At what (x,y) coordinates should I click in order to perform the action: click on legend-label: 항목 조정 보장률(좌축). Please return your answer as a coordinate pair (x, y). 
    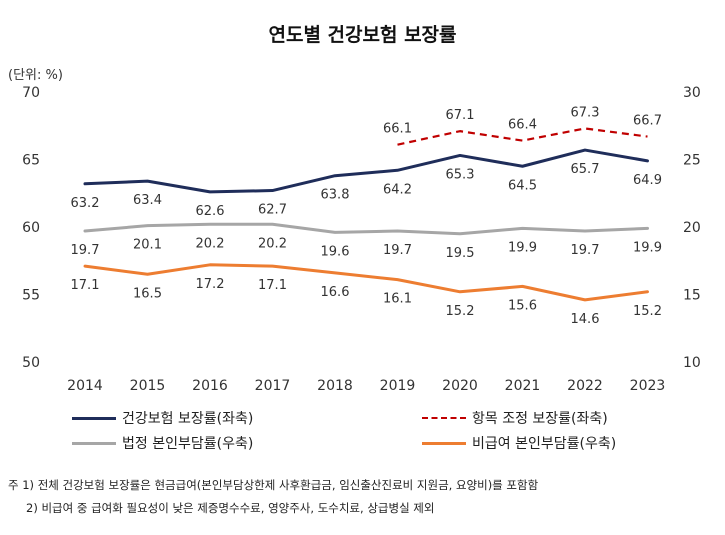
    Looking at the image, I should click on (540, 419).